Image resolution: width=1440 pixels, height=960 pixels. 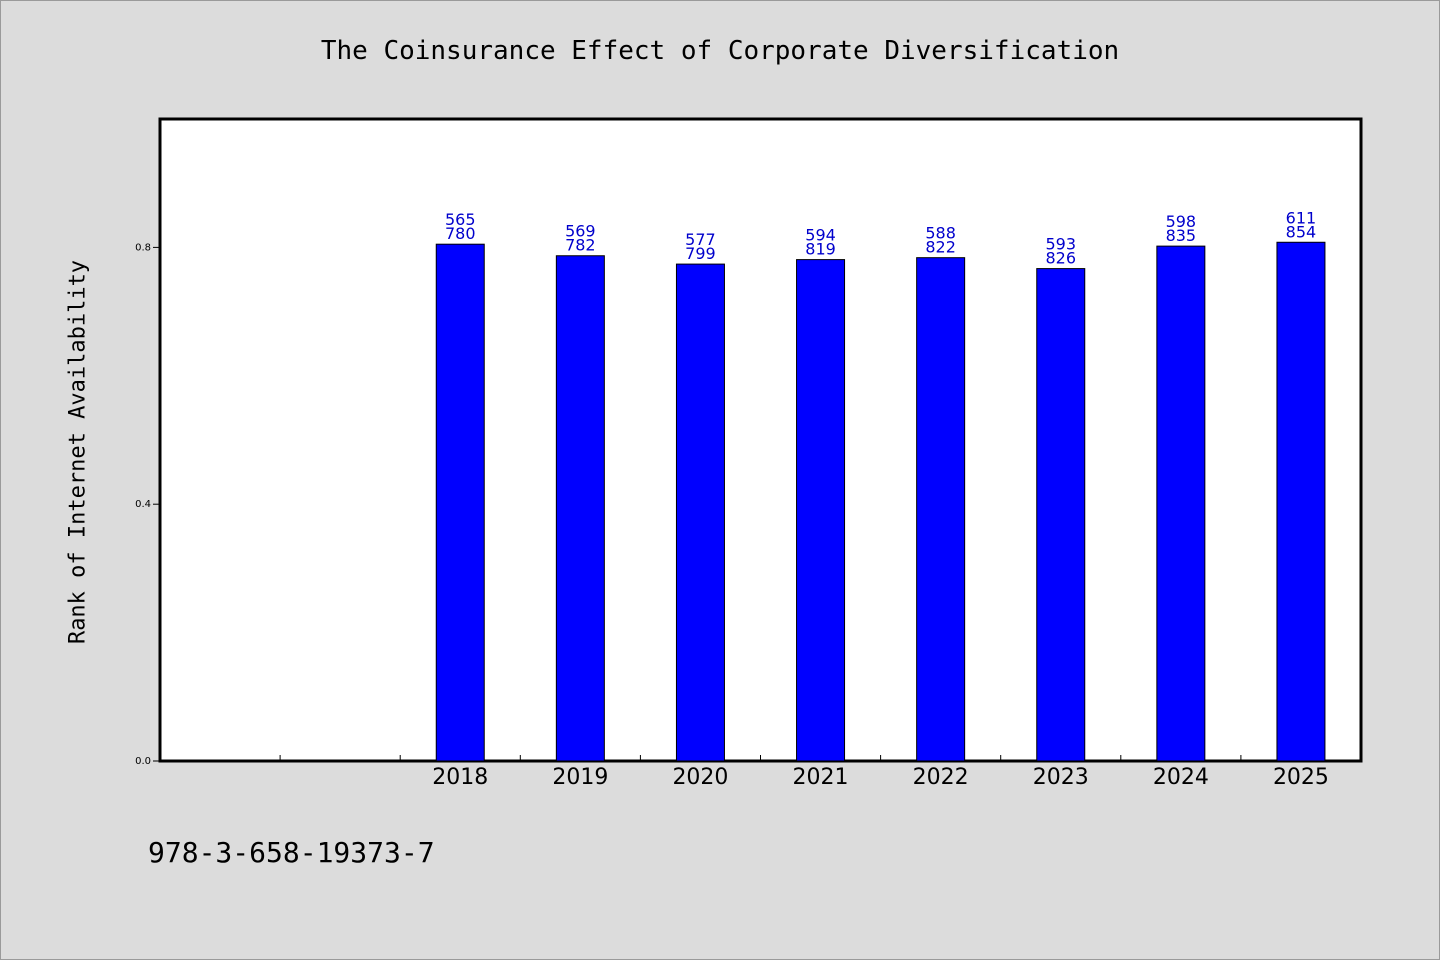 What do you see at coordinates (580, 777) in the screenshot?
I see `x-tick-label: 2019` at bounding box center [580, 777].